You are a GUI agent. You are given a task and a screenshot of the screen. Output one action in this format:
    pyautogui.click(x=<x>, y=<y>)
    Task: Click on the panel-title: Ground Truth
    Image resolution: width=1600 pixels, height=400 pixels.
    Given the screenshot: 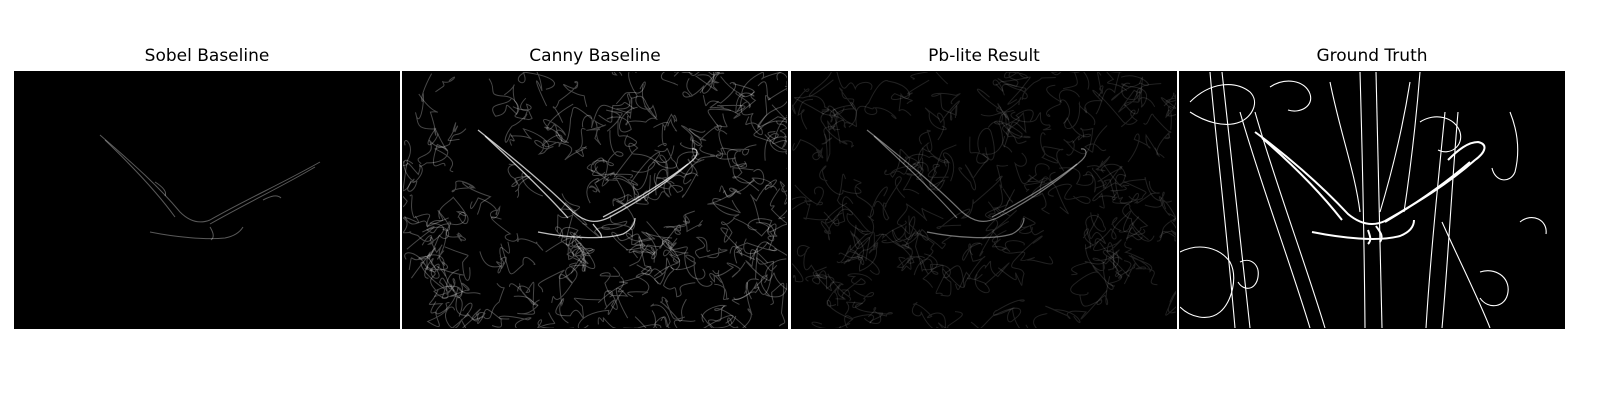 What is the action you would take?
    pyautogui.click(x=1372, y=56)
    